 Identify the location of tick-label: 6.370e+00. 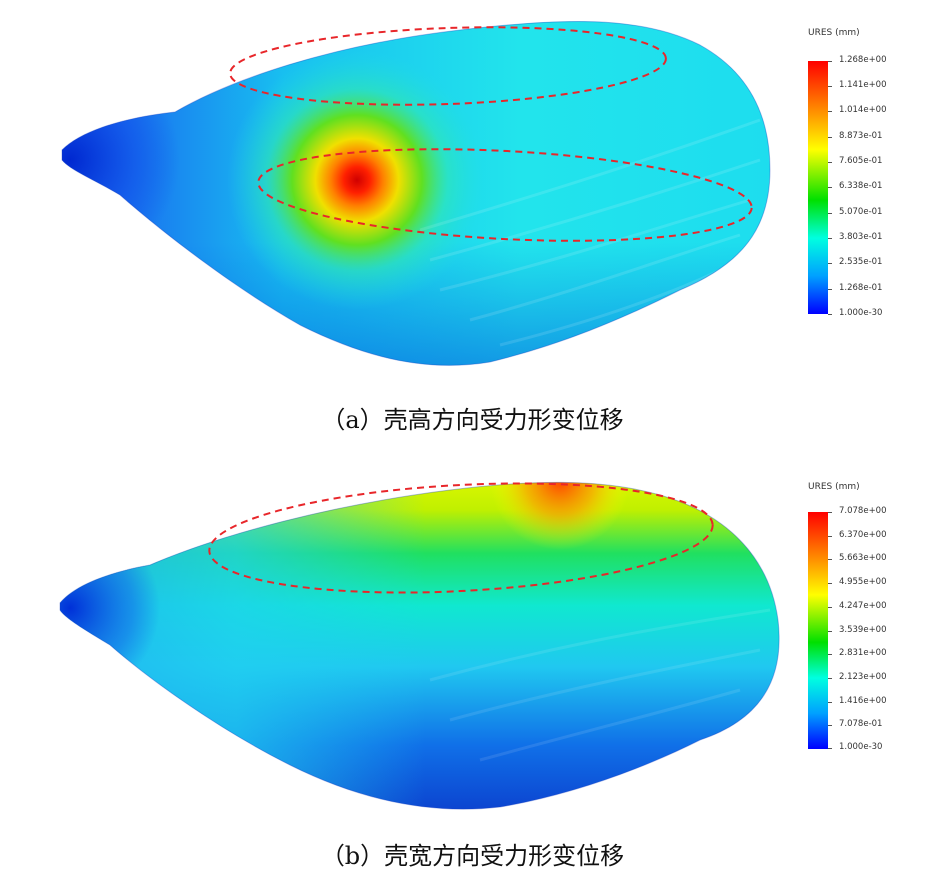
(863, 535).